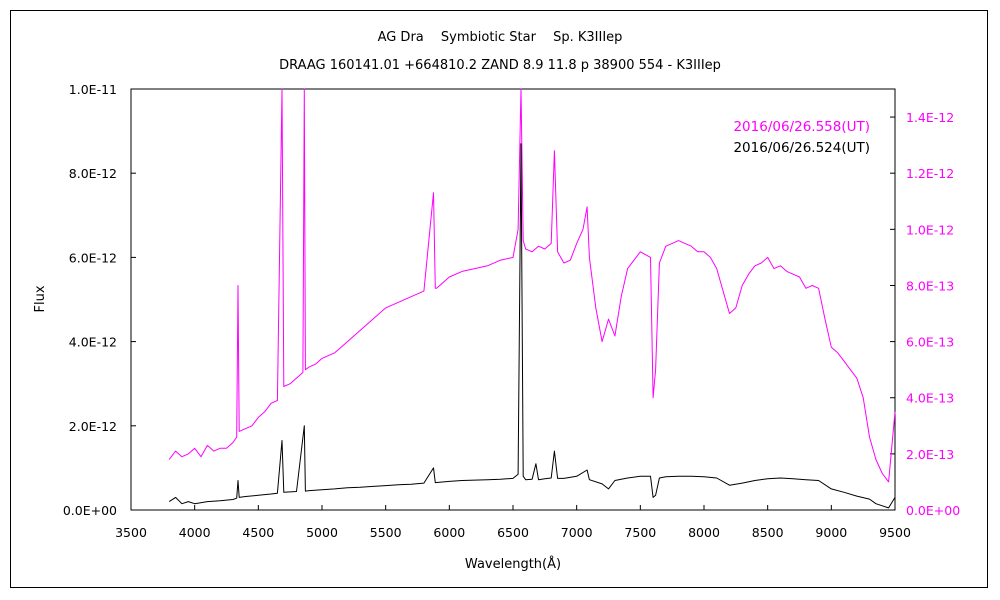 The height and width of the screenshot is (600, 1000). Describe the element at coordinates (93, 257) in the screenshot. I see `y-left-tick-label: 6.0E-12` at that location.